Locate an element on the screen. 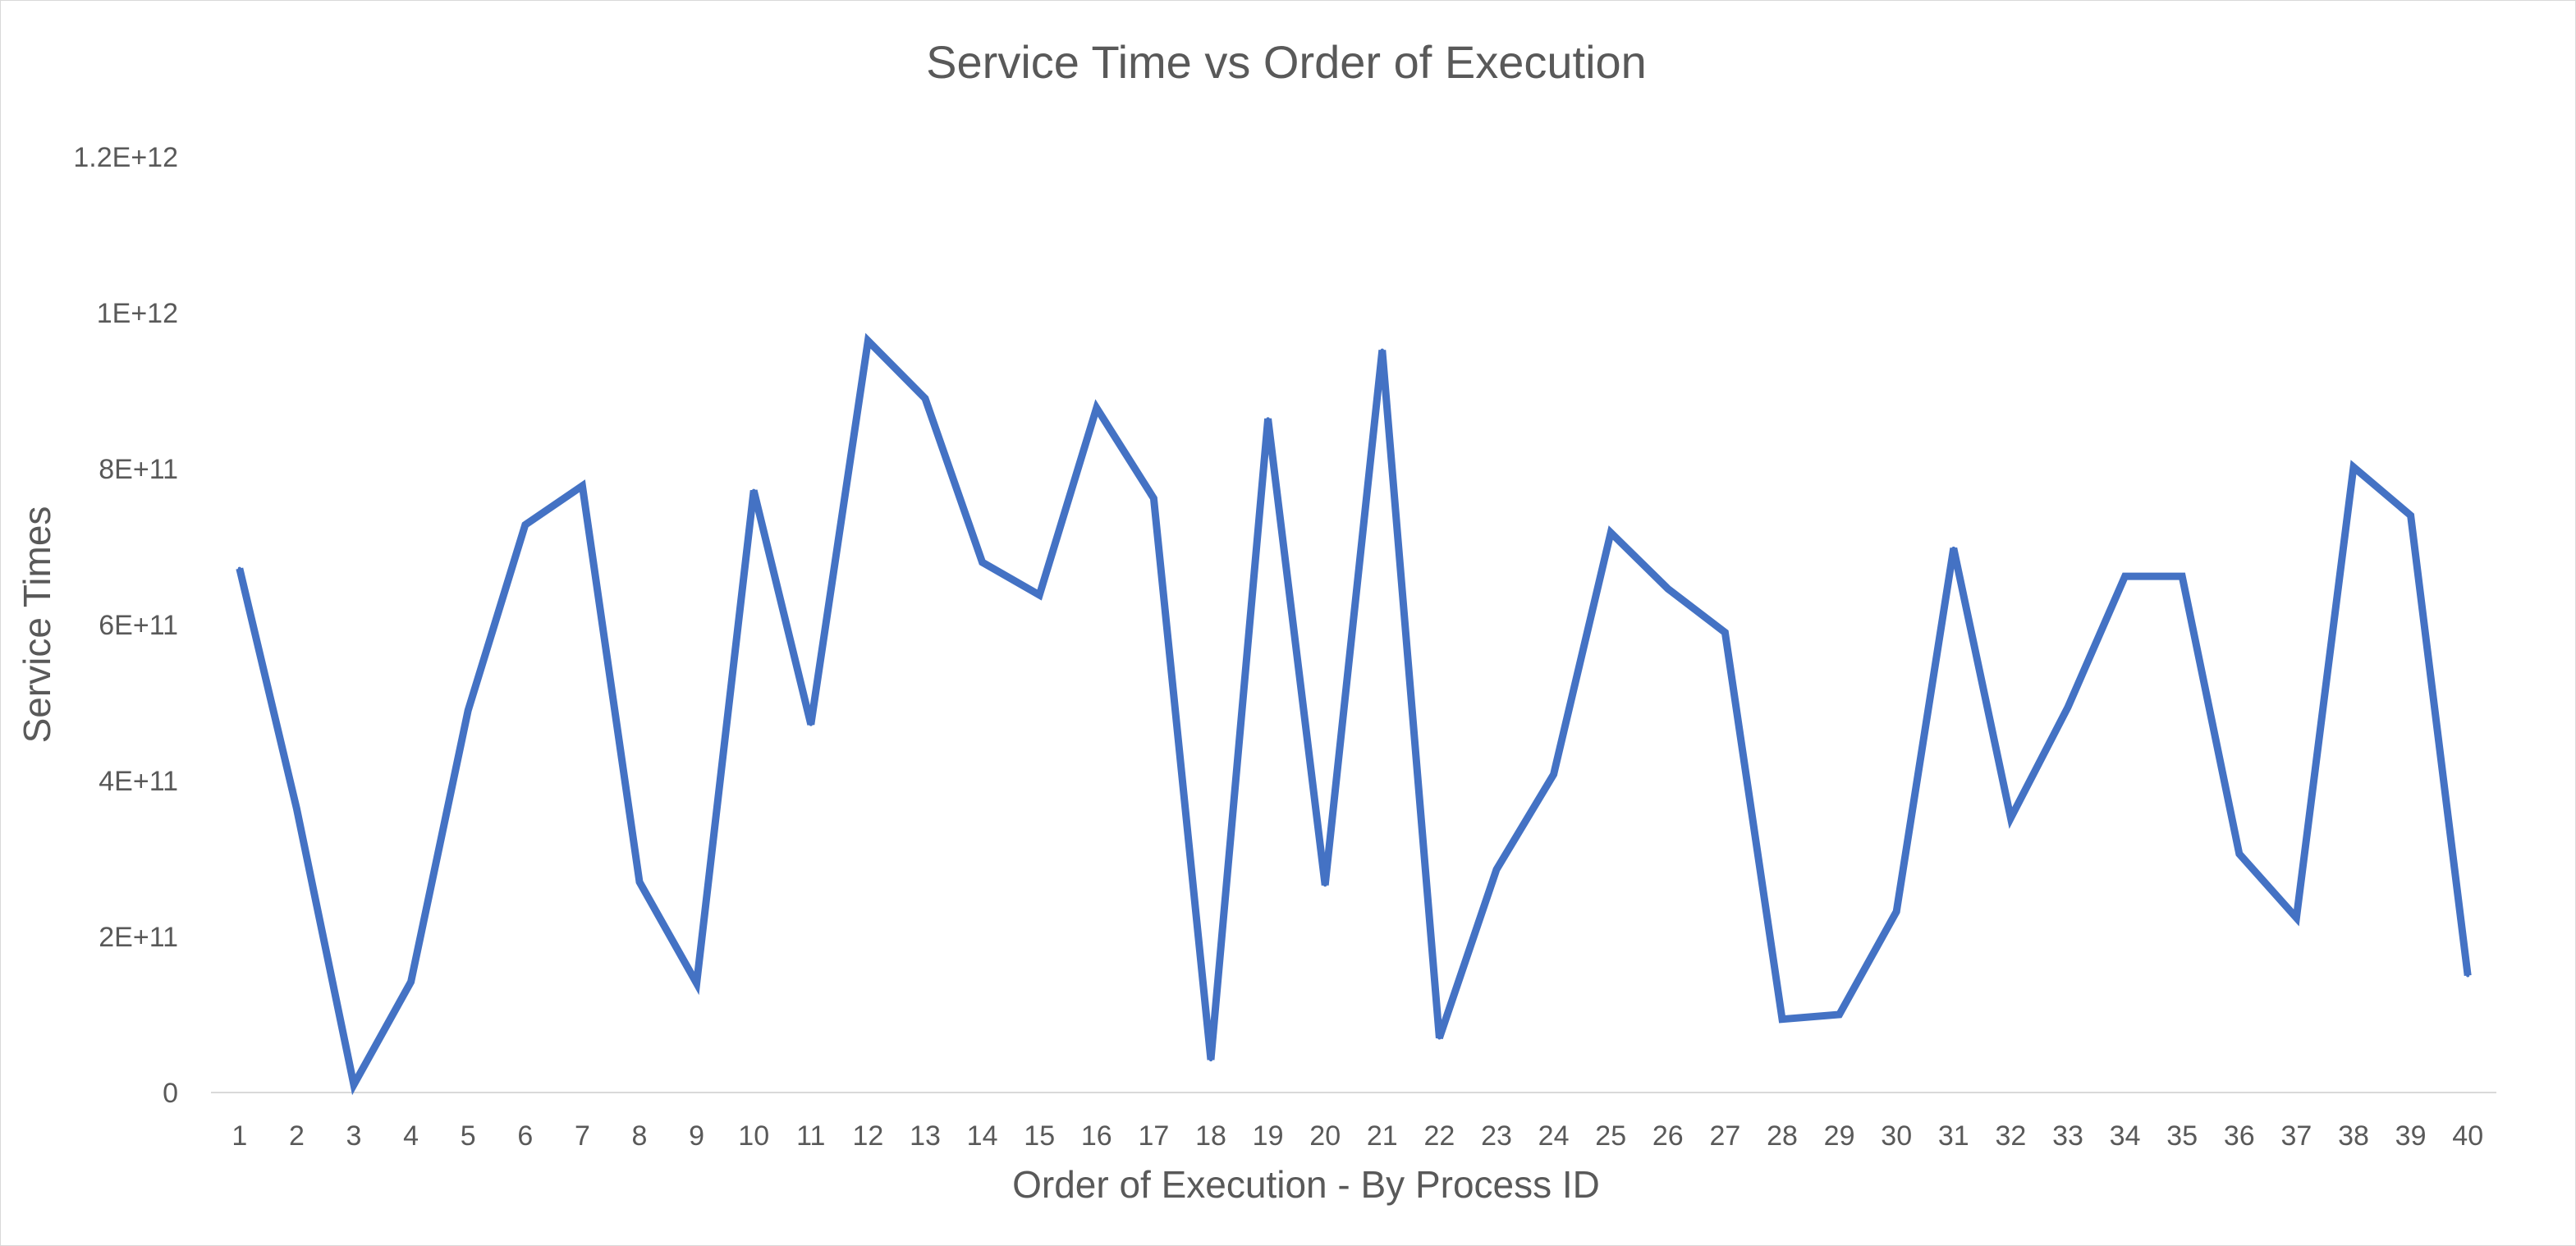  x-tick-label: 14 is located at coordinates (982, 1136).